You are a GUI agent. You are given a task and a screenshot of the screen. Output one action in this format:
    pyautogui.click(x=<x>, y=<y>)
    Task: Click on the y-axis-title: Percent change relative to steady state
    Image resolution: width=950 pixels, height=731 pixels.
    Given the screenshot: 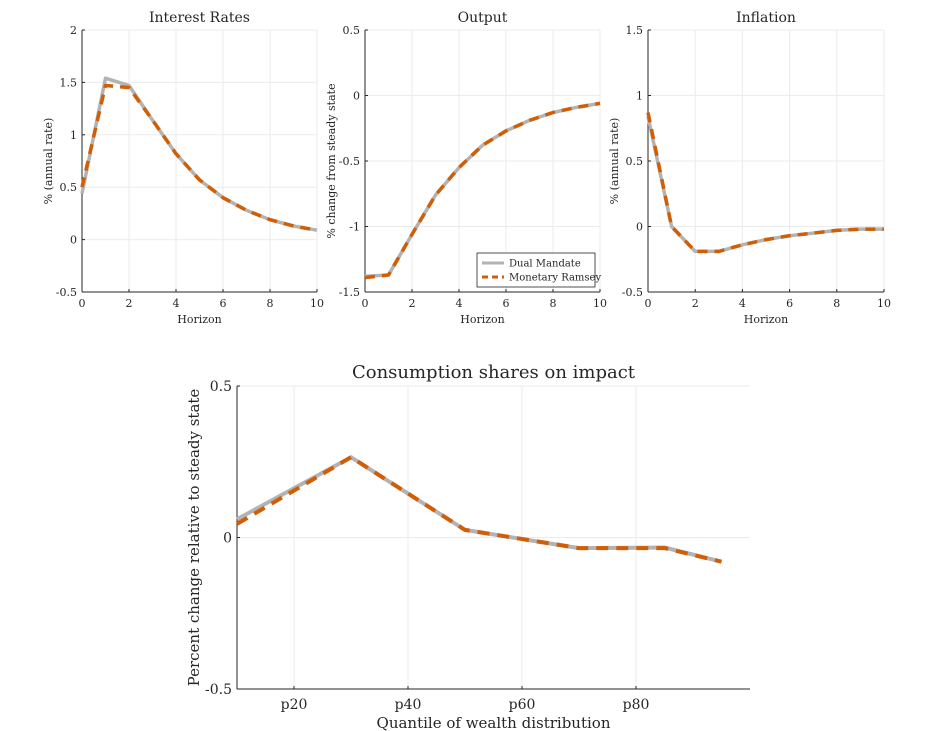 What is the action you would take?
    pyautogui.click(x=194, y=538)
    